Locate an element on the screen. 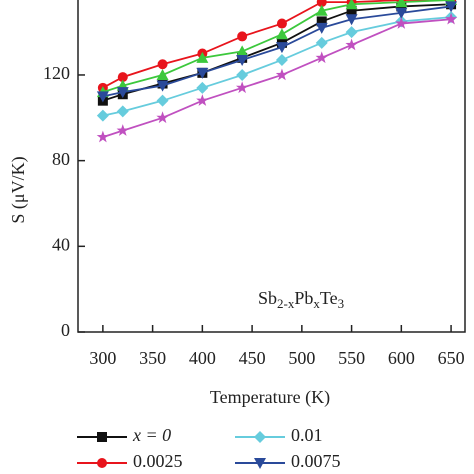  y-axis-label: S (μV/K) is located at coordinates (18, 189).